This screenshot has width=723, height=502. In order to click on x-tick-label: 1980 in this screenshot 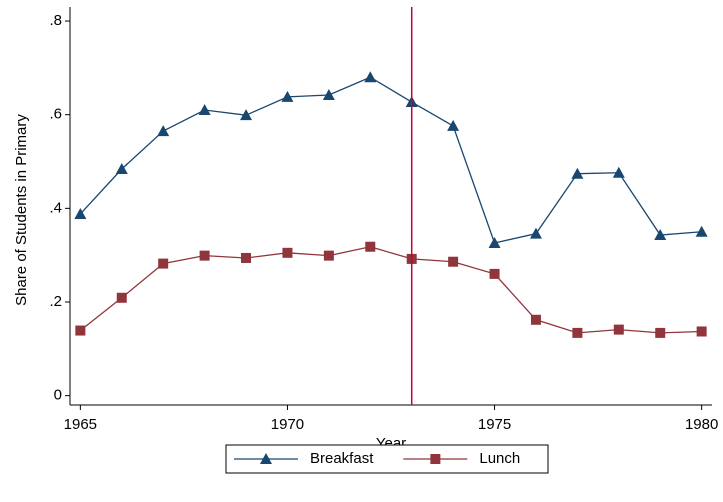, I will do `click(701, 424)`.